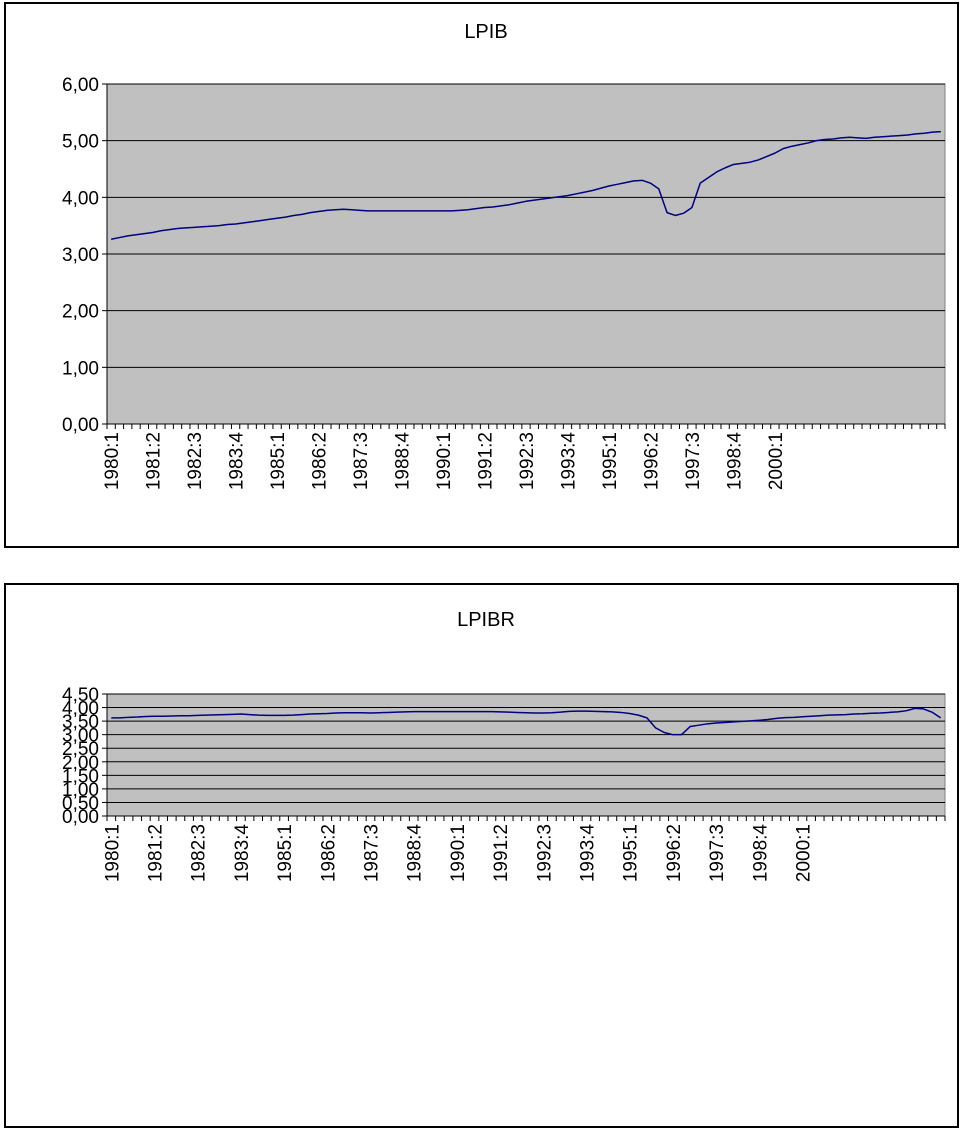  Describe the element at coordinates (237, 461) in the screenshot. I see `chart1-xtick-label: 1983:4` at that location.